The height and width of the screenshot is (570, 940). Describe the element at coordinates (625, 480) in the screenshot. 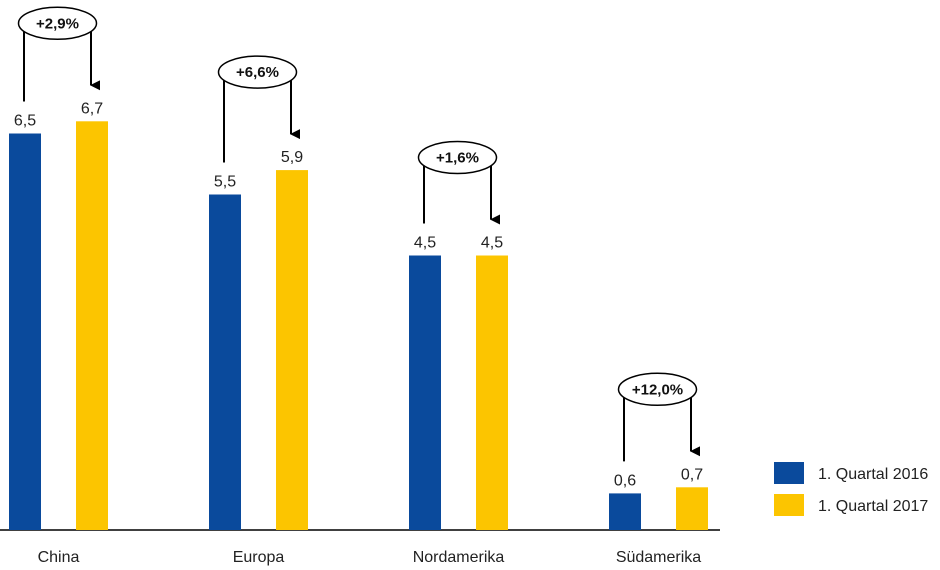

I see `data-label: 0,6` at that location.